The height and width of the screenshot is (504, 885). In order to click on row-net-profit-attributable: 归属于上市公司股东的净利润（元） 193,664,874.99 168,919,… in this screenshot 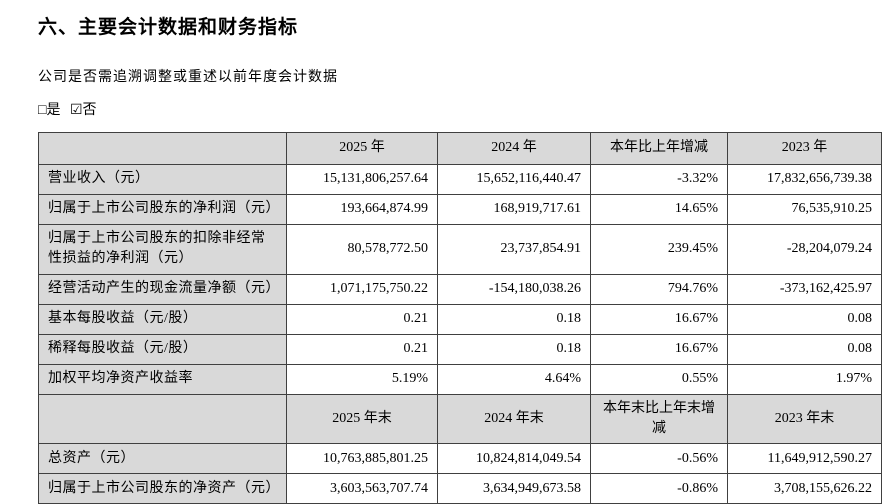, I will do `click(460, 209)`.